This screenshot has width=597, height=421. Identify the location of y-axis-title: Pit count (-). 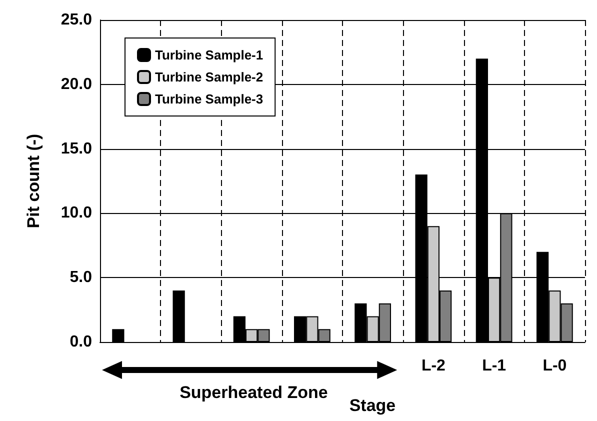
(33, 181).